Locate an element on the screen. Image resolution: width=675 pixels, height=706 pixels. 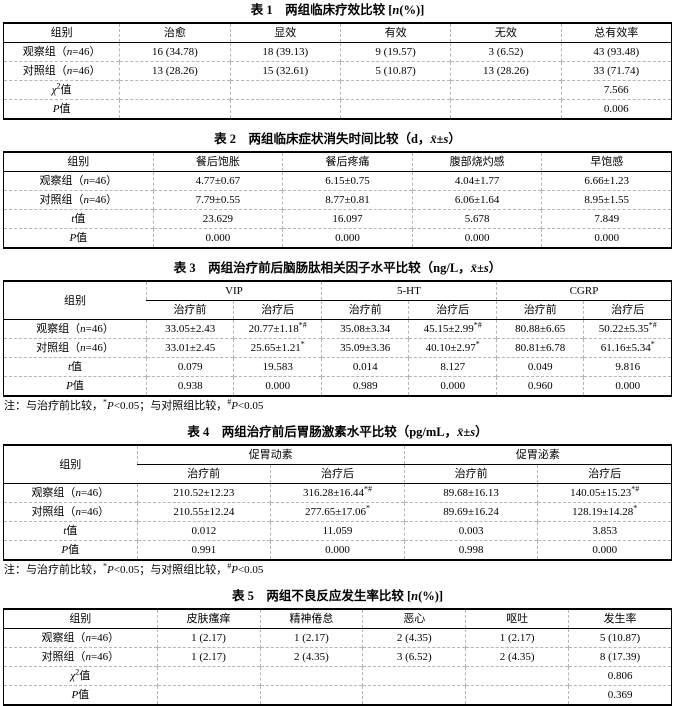
table-row: t值 0.079 19.583 0.014 8.127 0.049 9.816 is located at coordinates (337, 367).